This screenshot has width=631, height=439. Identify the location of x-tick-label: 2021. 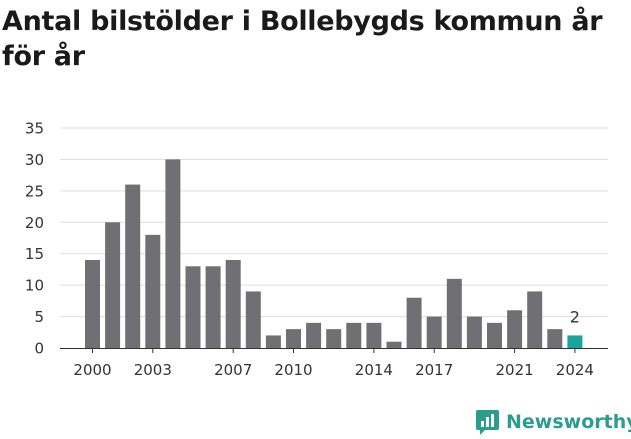
(515, 370).